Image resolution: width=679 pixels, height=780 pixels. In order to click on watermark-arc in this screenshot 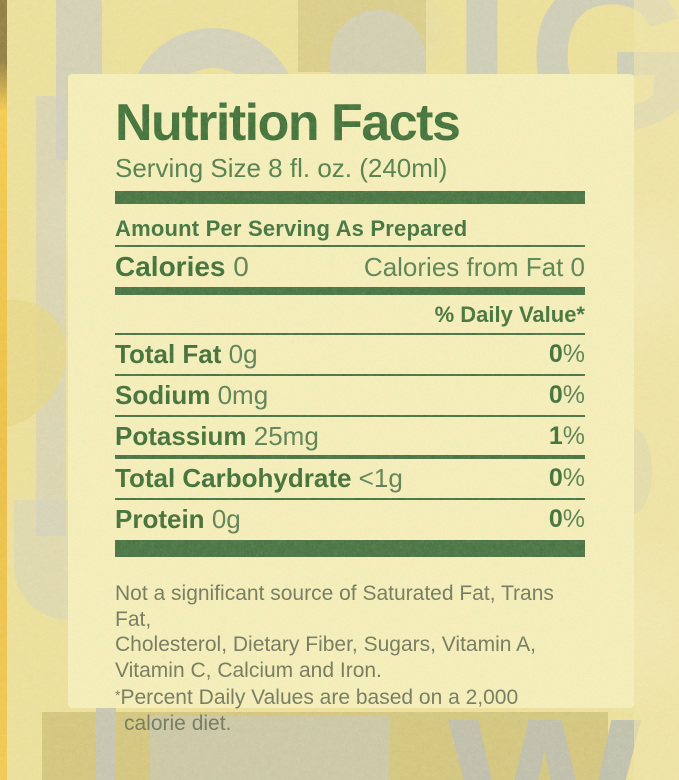, I will do `click(41, 560)`.